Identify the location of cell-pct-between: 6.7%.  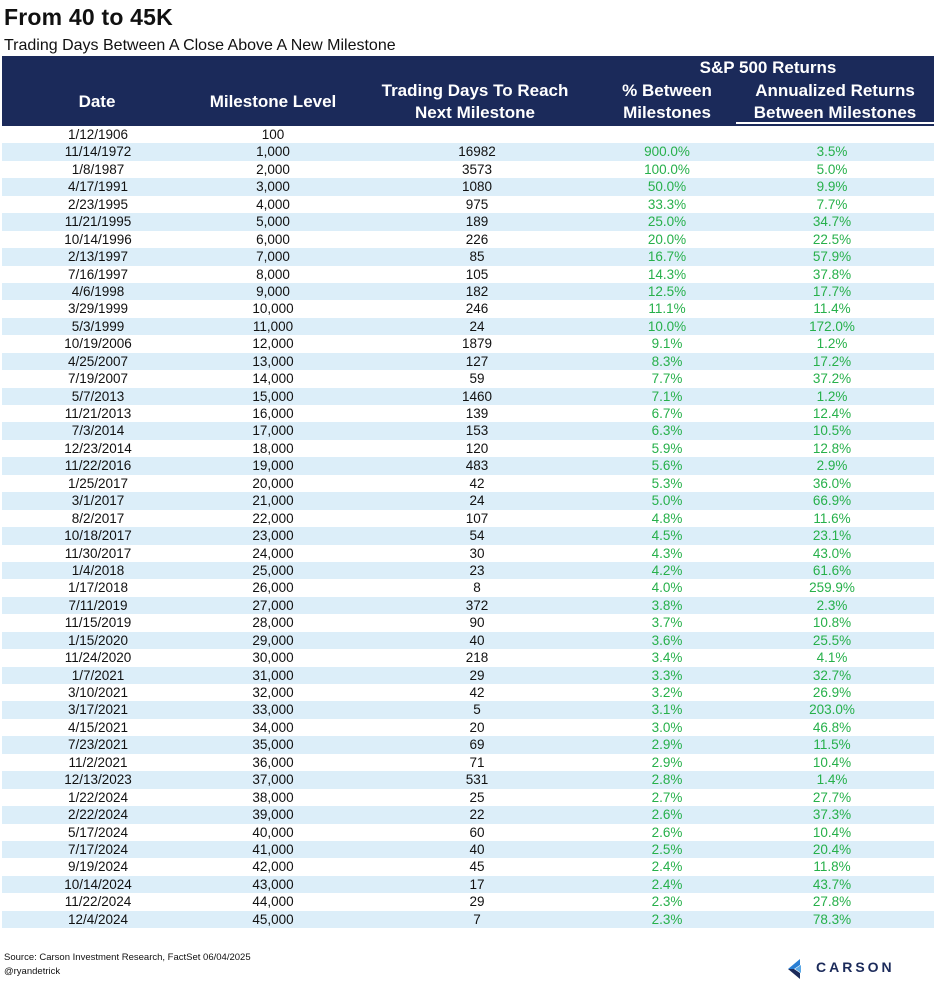
(667, 413).